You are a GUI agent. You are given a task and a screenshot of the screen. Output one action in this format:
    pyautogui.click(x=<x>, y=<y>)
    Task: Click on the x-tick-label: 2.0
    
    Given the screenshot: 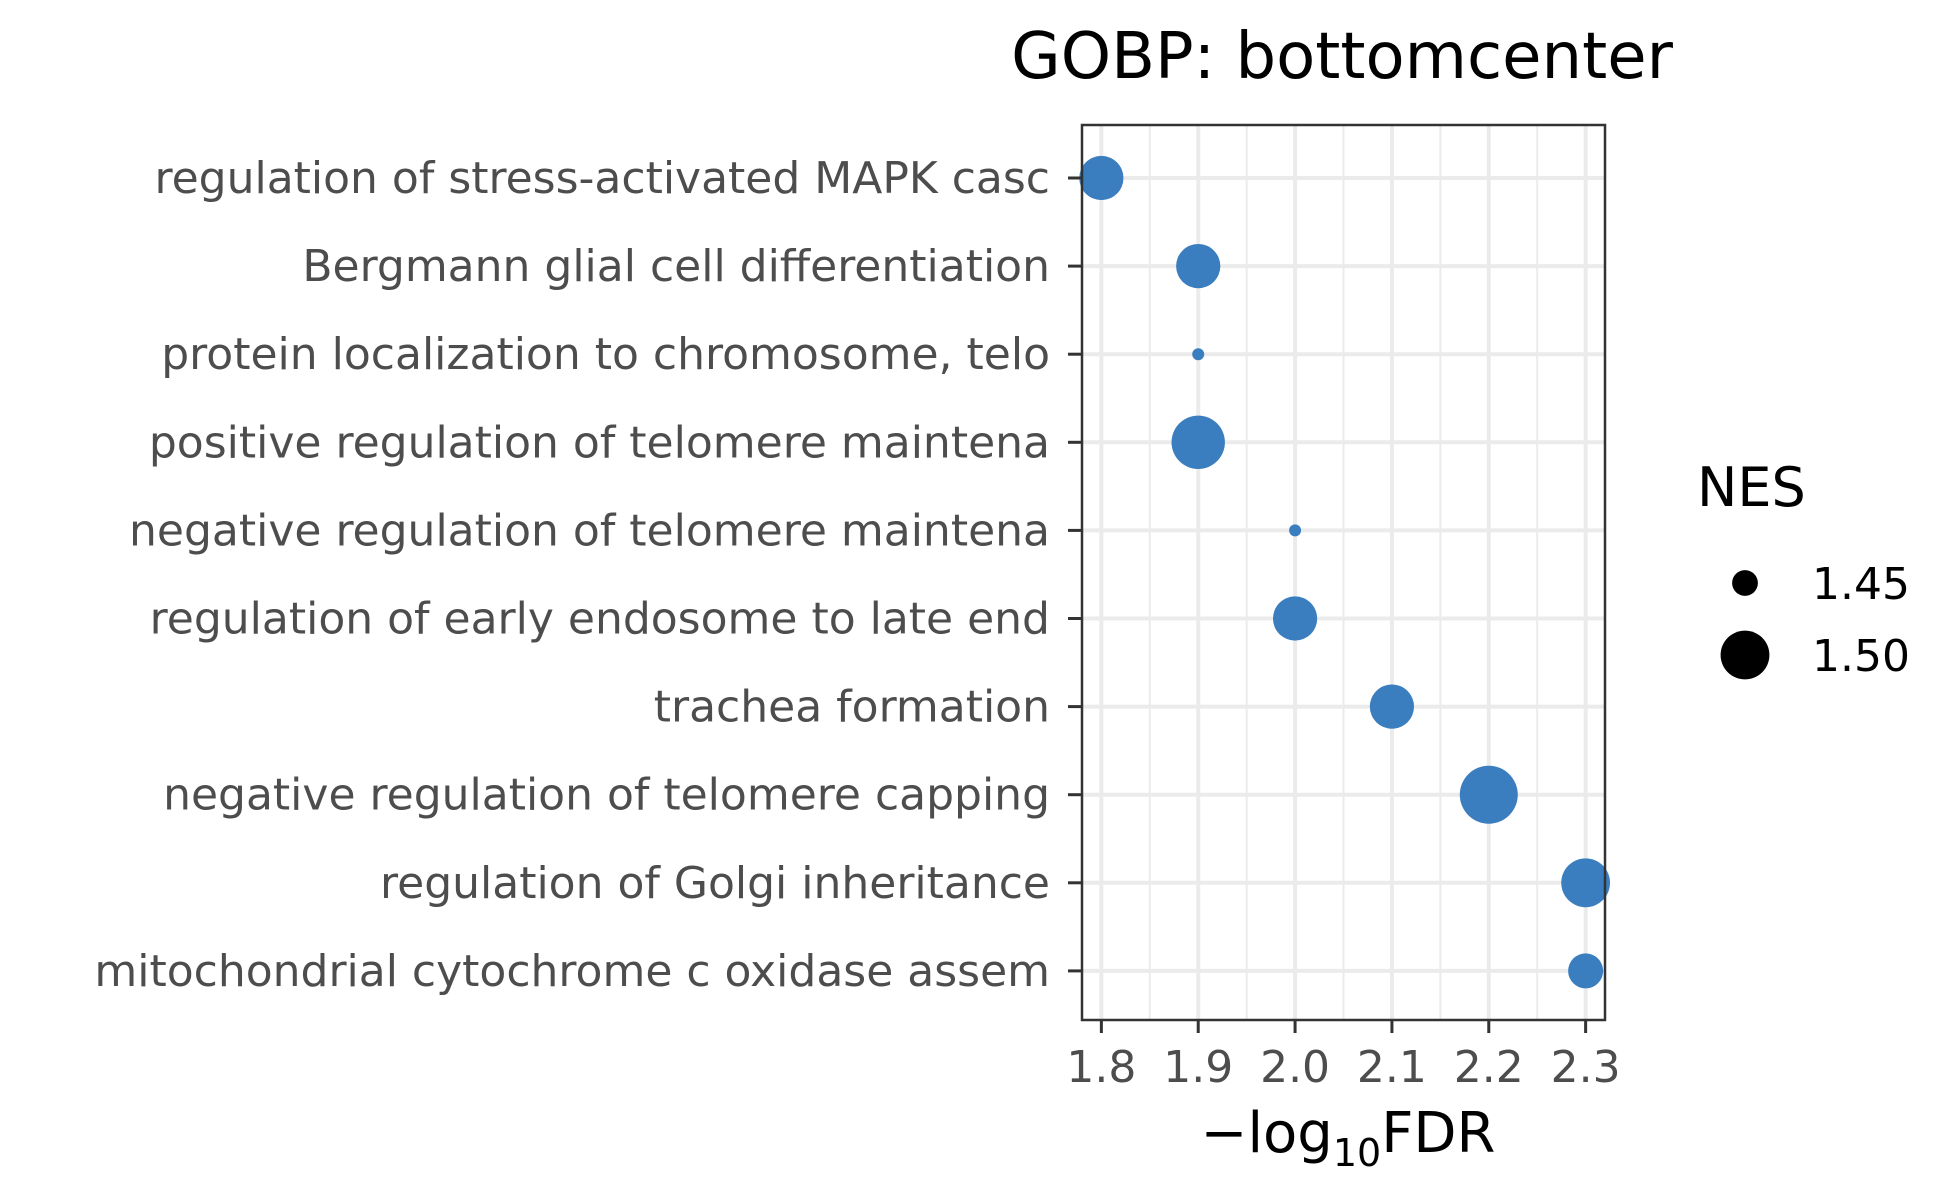 What is the action you would take?
    pyautogui.click(x=1295, y=1067)
    